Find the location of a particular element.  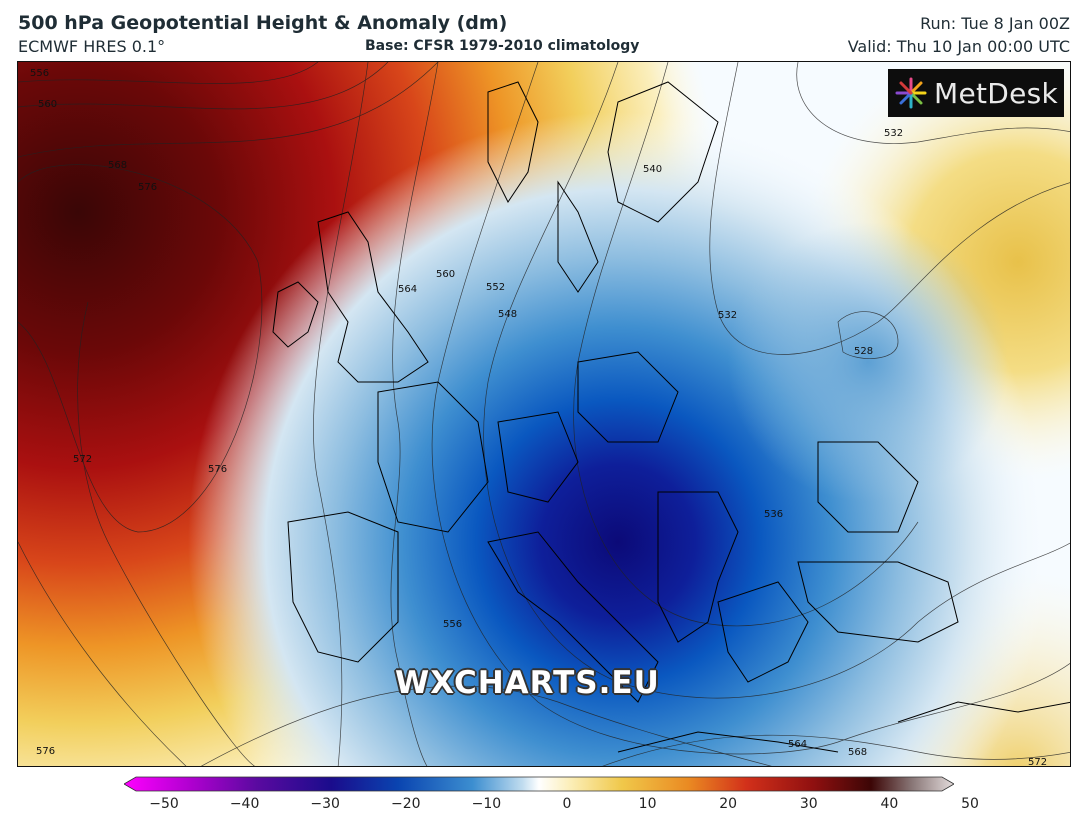

colorbar-tick-label: −20 is located at coordinates (406, 804).